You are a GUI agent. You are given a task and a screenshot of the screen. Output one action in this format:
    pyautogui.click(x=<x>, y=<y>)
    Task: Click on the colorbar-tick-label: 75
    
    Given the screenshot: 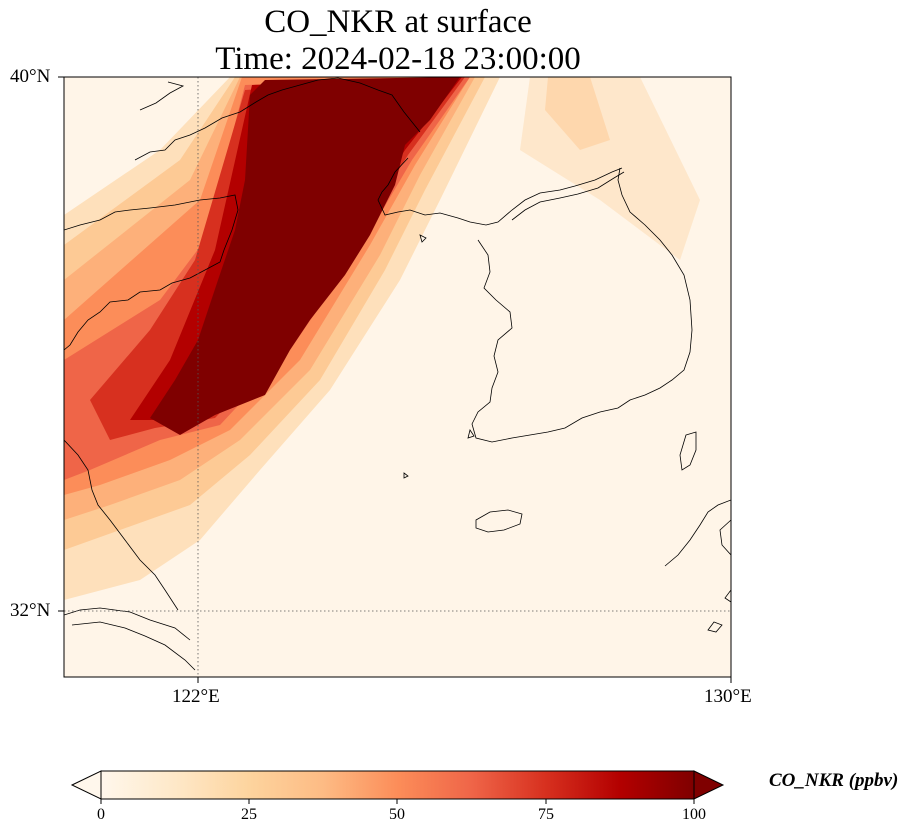 What is the action you would take?
    pyautogui.click(x=546, y=814)
    